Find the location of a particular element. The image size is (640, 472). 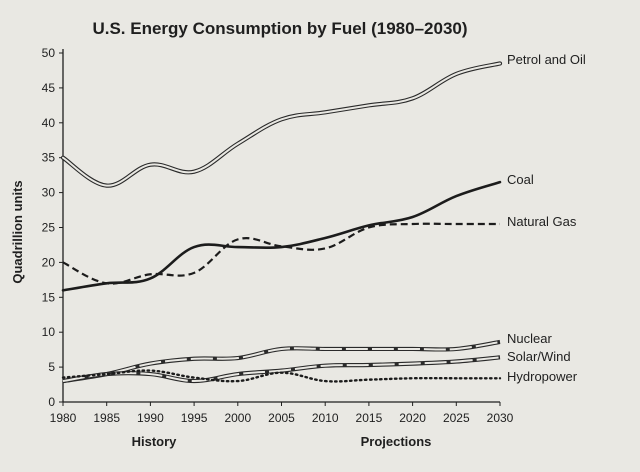

y-tick-label: 25 is located at coordinates (49, 228).